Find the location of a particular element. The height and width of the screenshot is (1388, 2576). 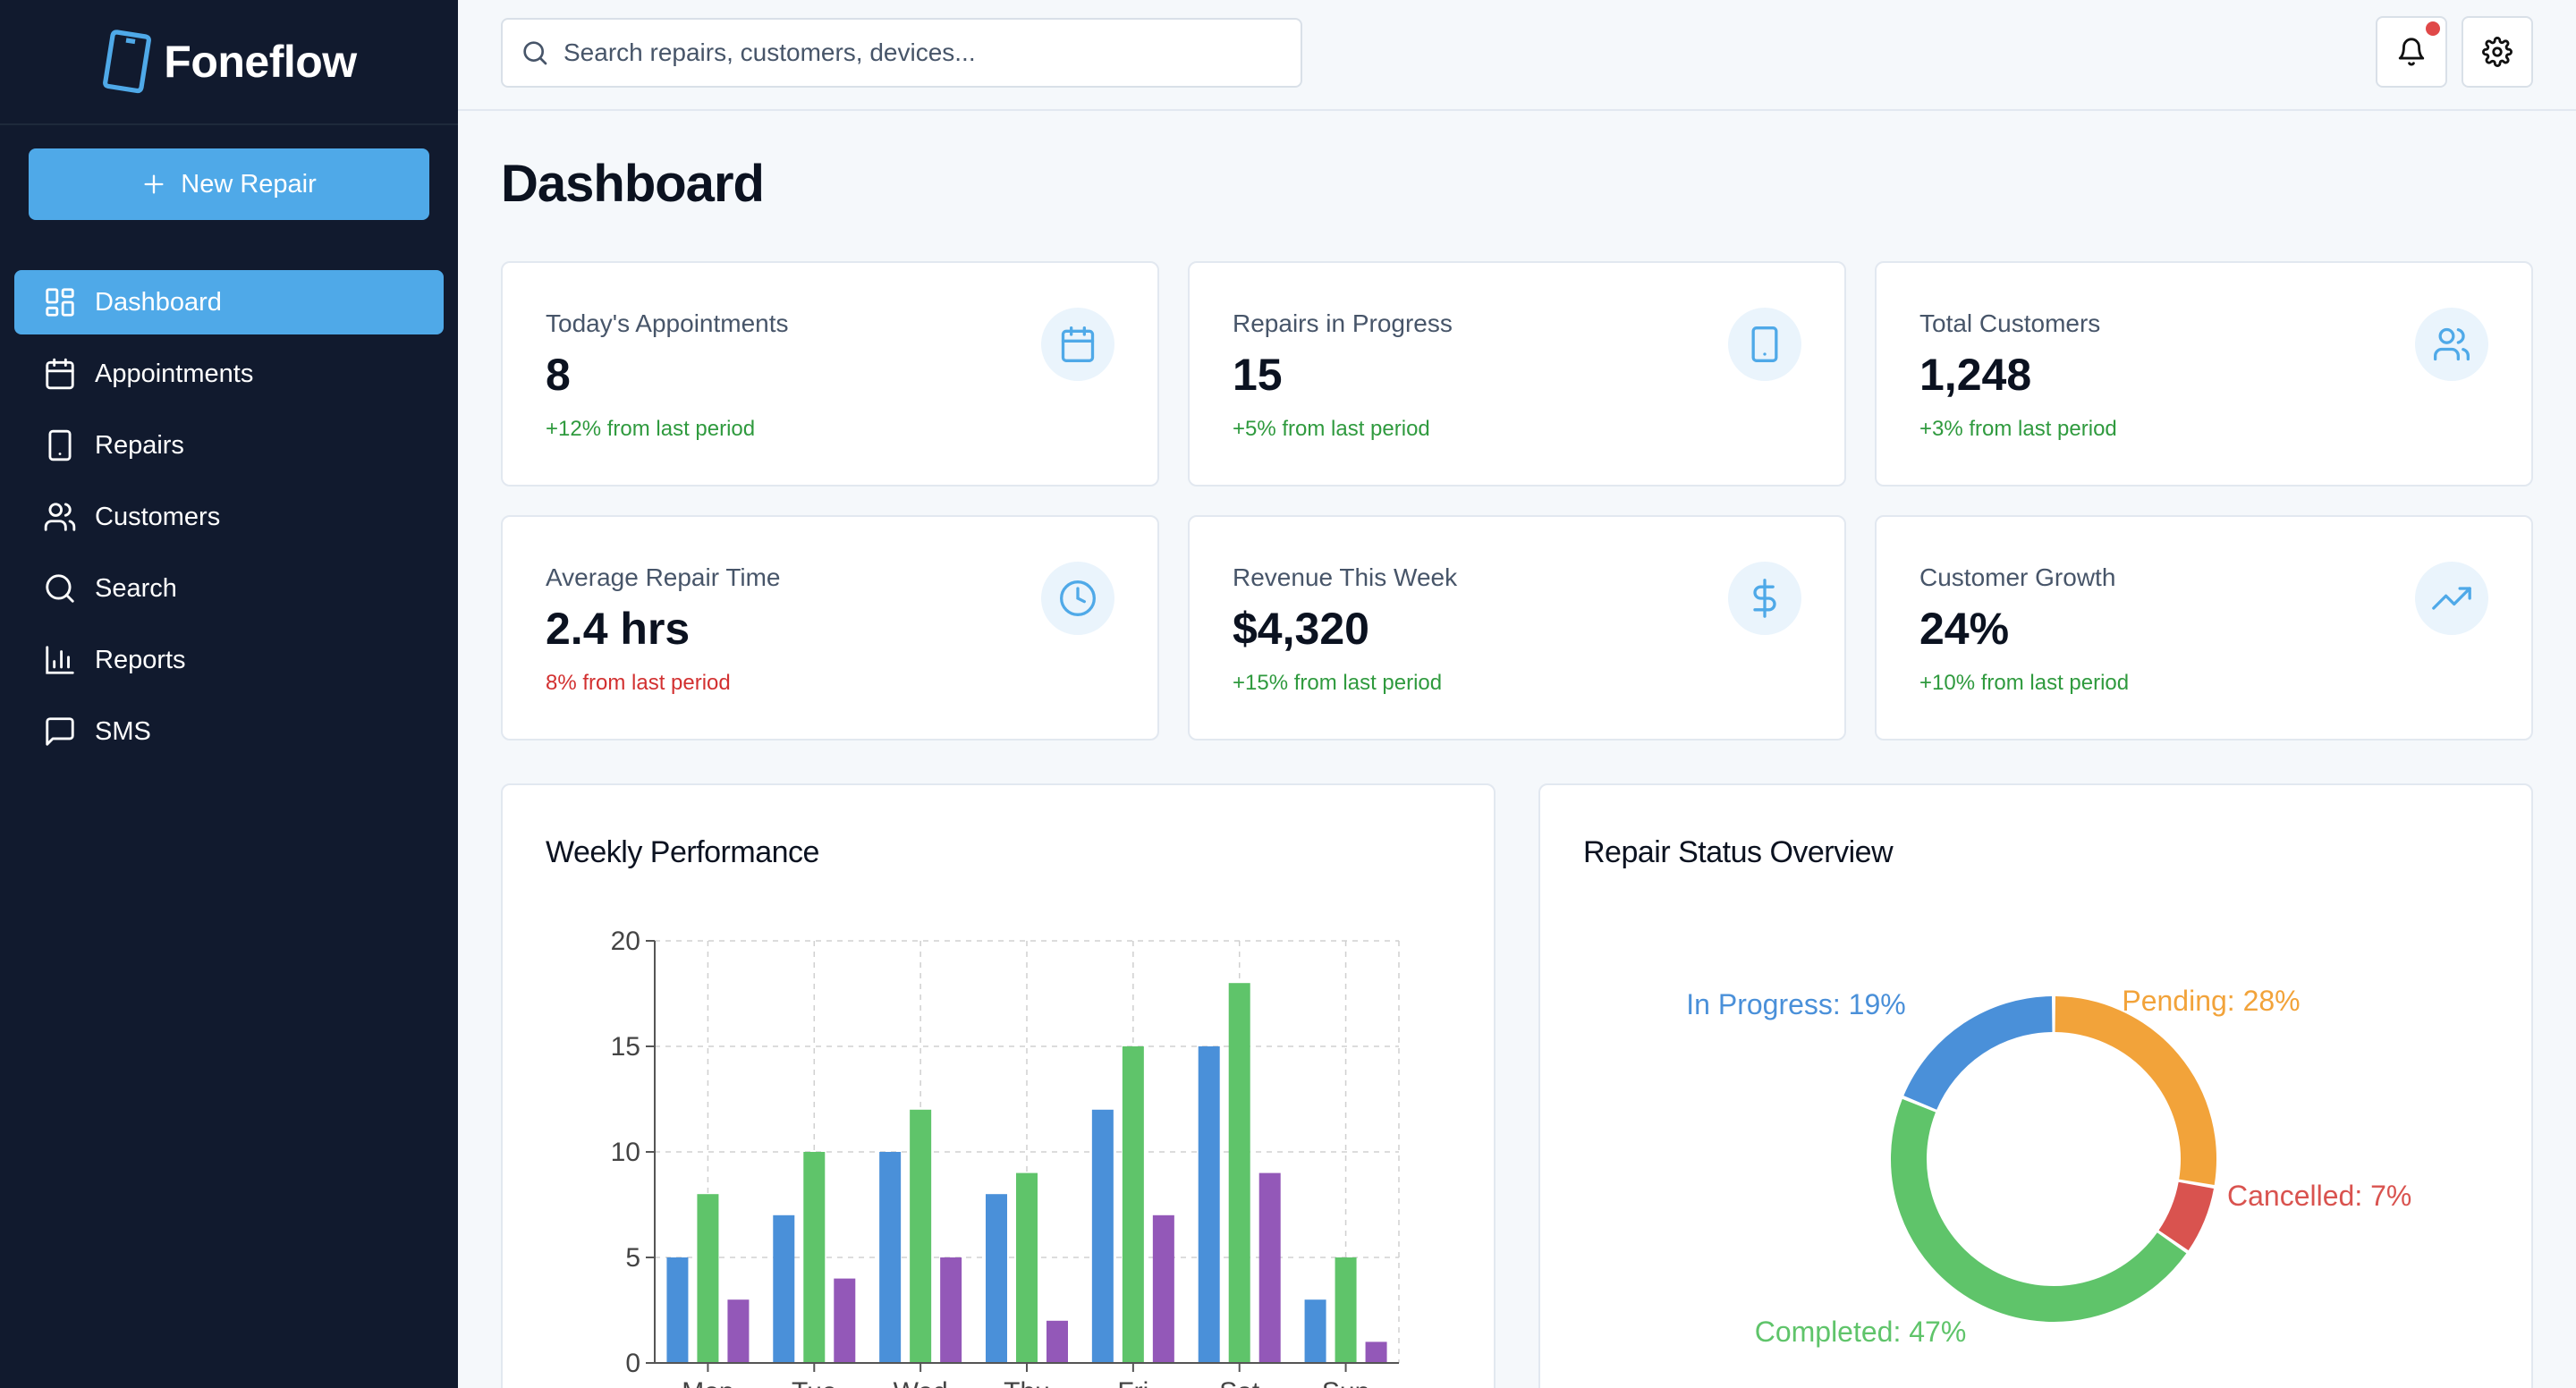

sidebar-item-dashboard: Dashboard is located at coordinates (229, 302).